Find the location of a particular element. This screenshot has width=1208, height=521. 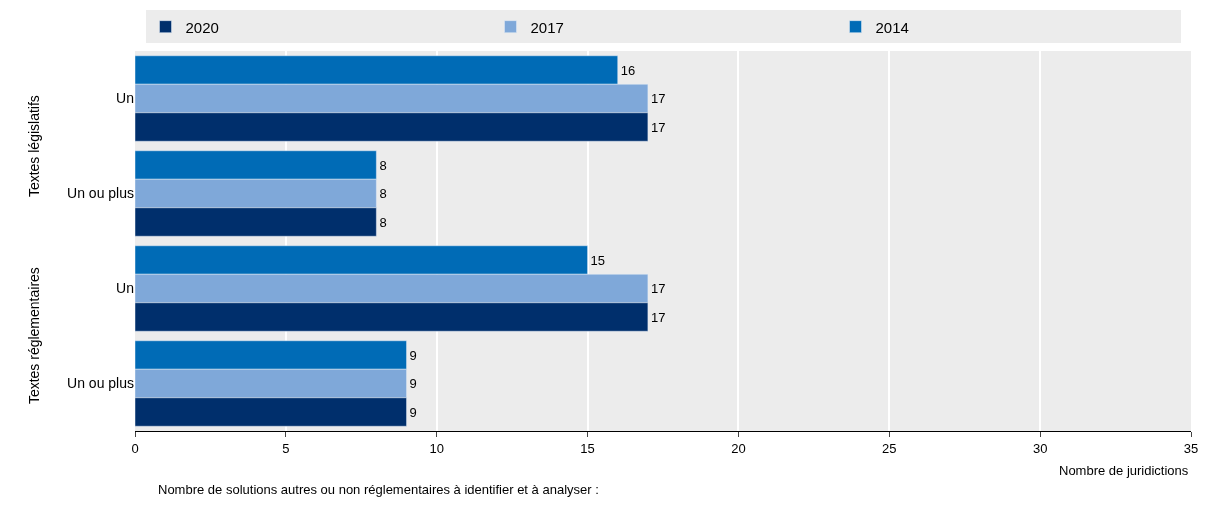

data-label: 16 is located at coordinates (628, 70).